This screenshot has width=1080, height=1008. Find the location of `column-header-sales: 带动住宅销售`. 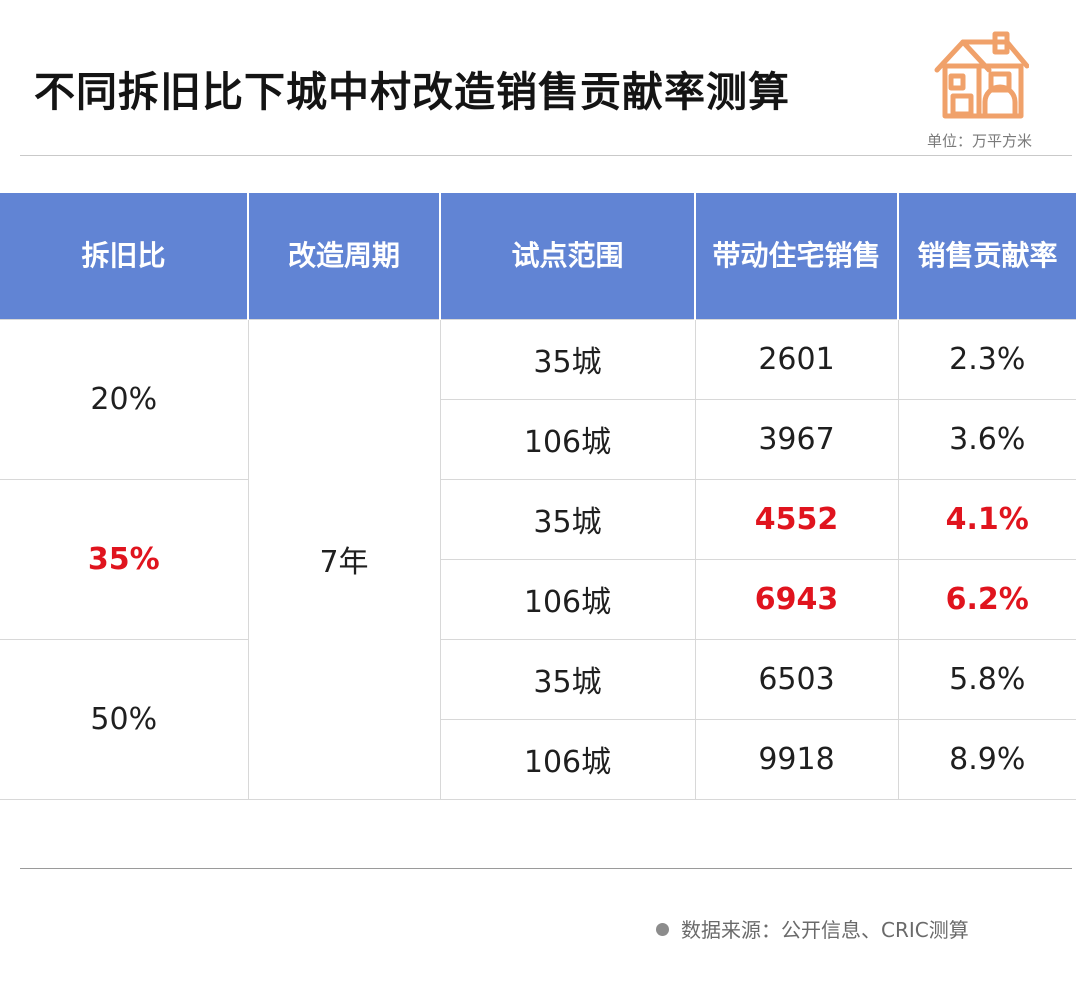

column-header-sales: 带动住宅销售 is located at coordinates (796, 256).